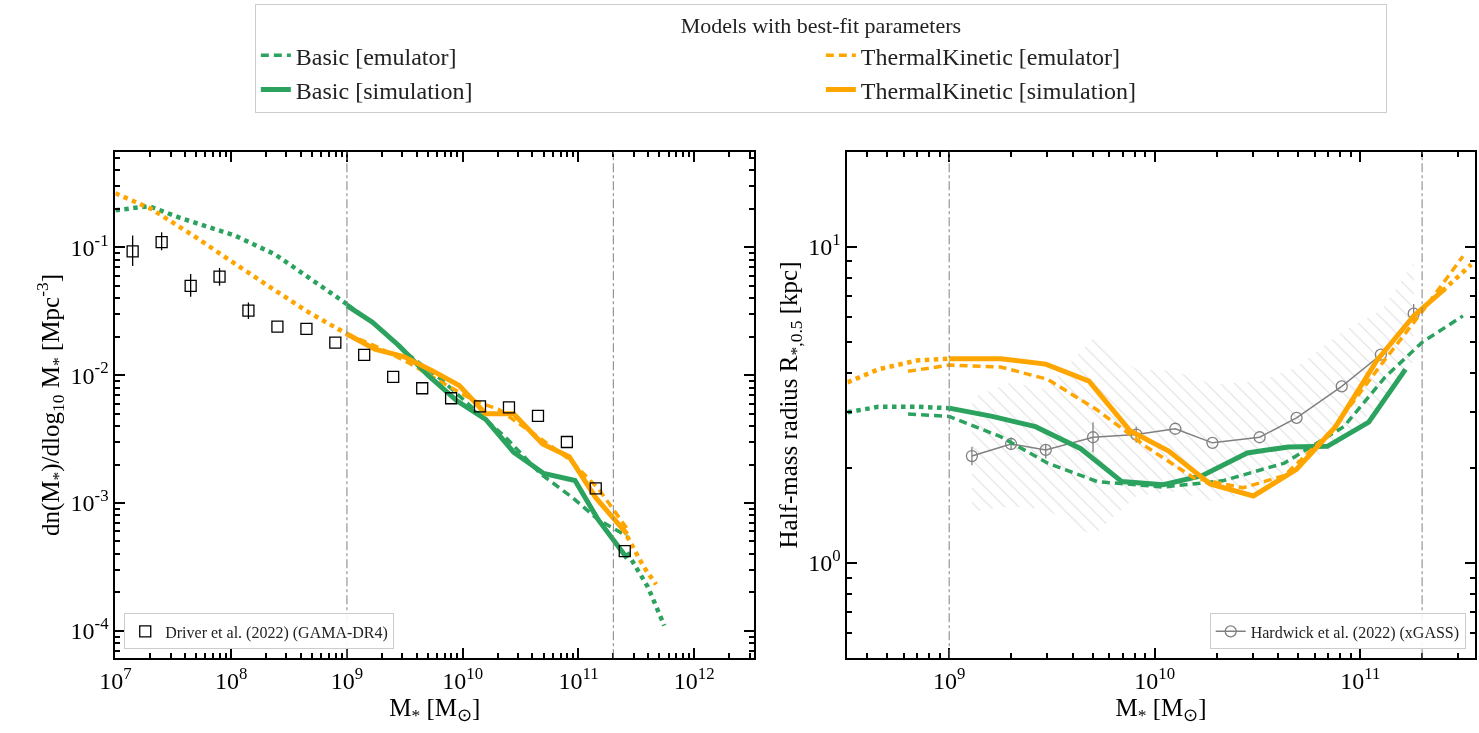 This screenshot has width=1479, height=733. What do you see at coordinates (990, 56) in the screenshot?
I see `legend-label: ThermalKinetic [emulator]` at bounding box center [990, 56].